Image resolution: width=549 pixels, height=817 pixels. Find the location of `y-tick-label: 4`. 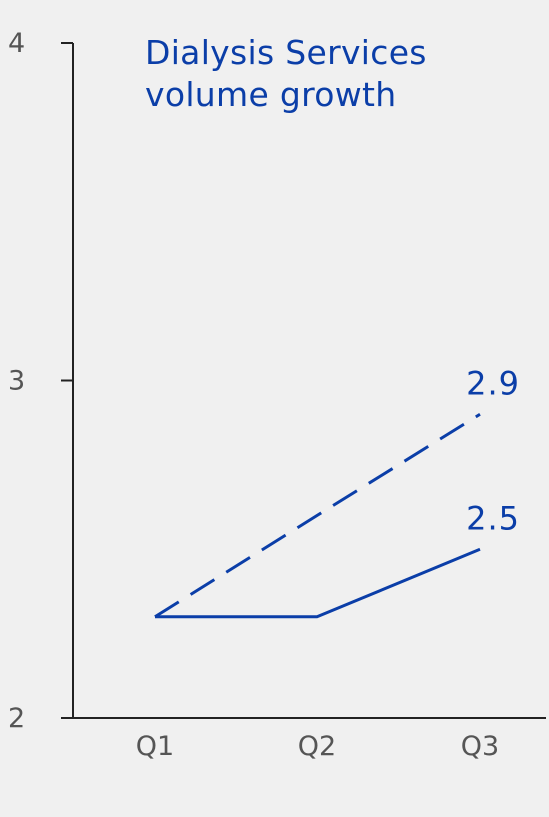

y-tick-label: 4 is located at coordinates (16, 43).